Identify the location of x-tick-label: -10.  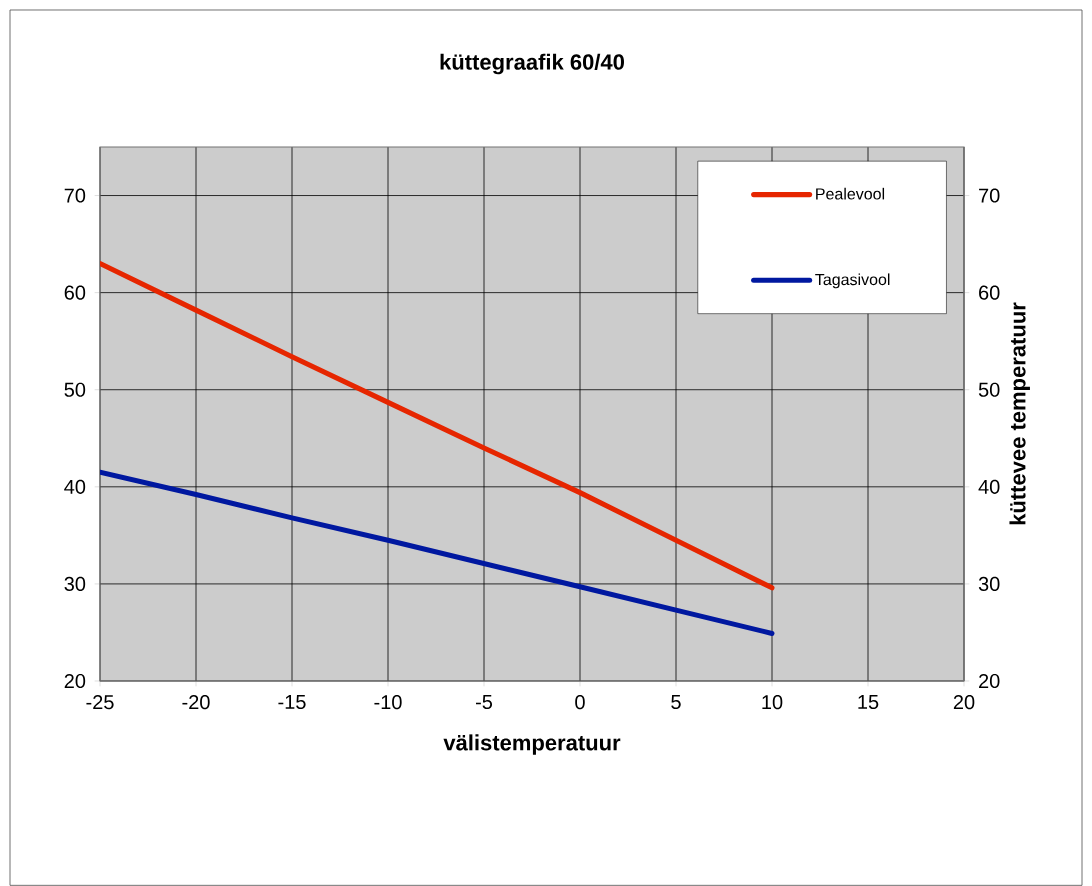
(388, 702).